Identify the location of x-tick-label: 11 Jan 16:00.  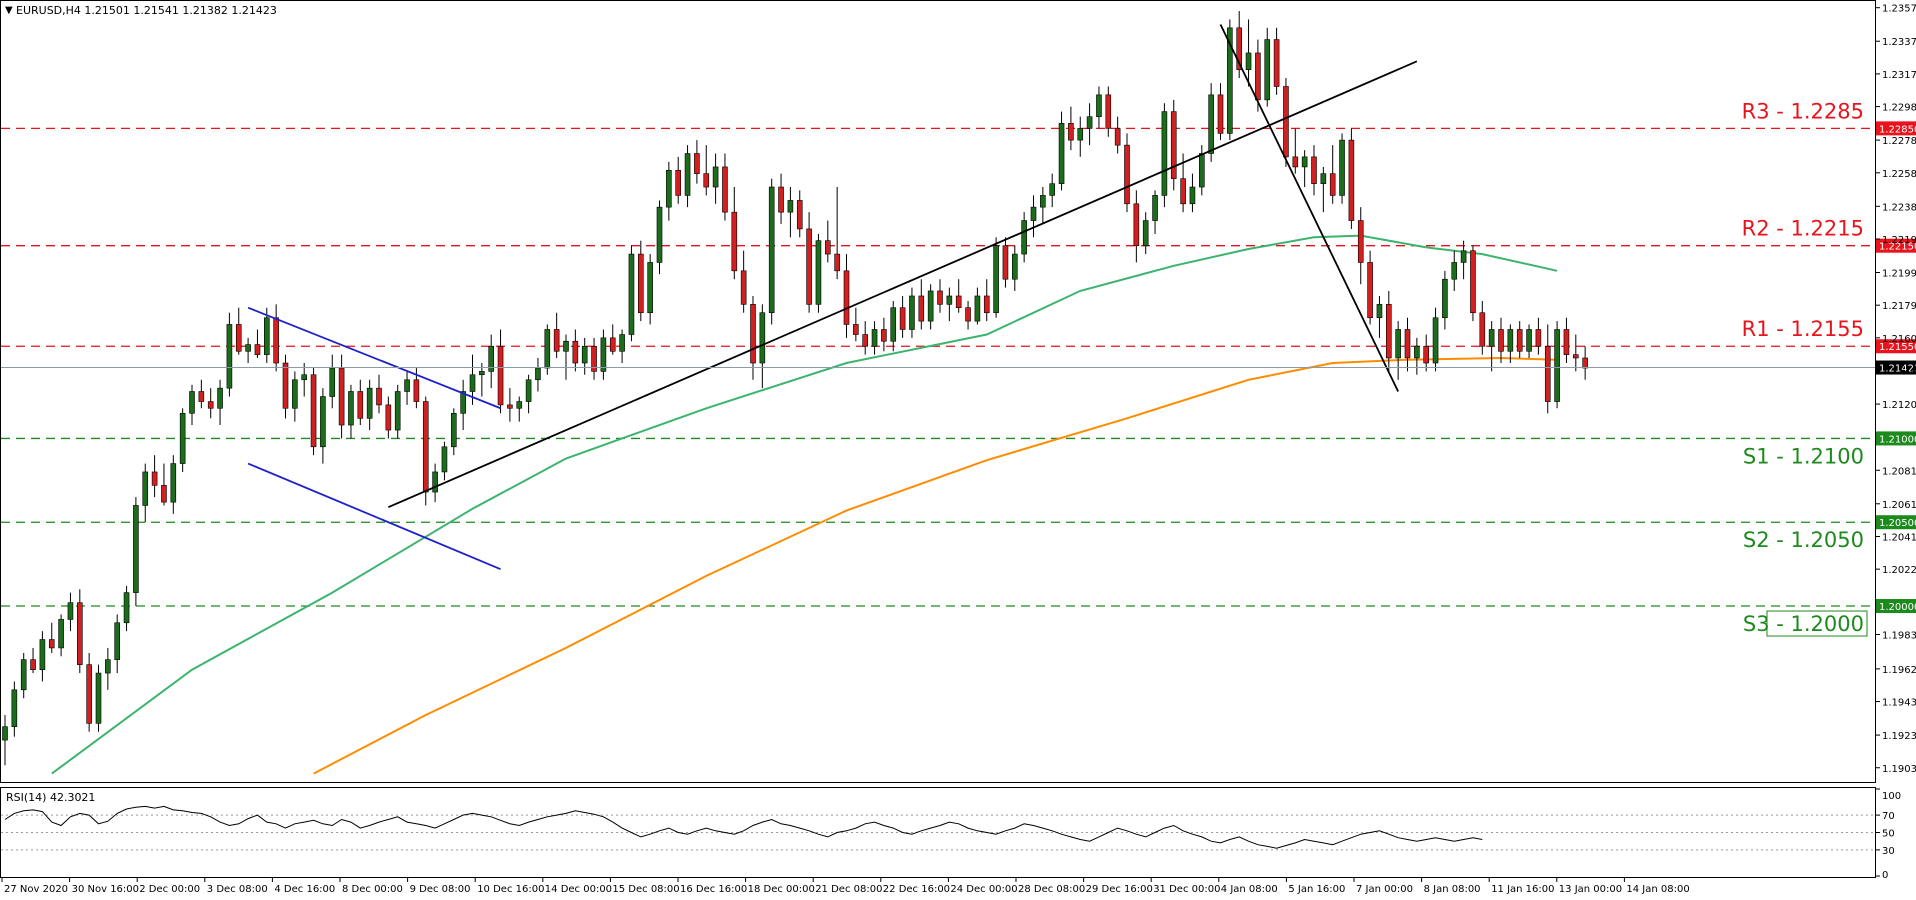
(1522, 889).